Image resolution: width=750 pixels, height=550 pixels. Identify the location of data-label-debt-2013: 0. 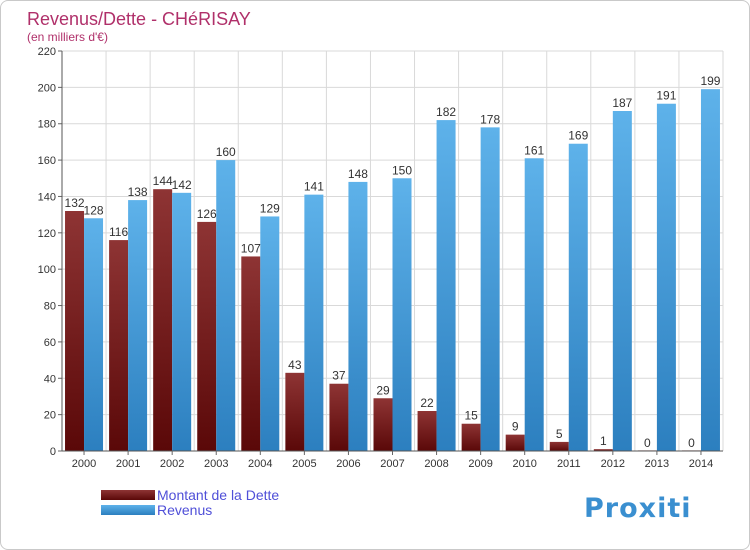
(647, 443).